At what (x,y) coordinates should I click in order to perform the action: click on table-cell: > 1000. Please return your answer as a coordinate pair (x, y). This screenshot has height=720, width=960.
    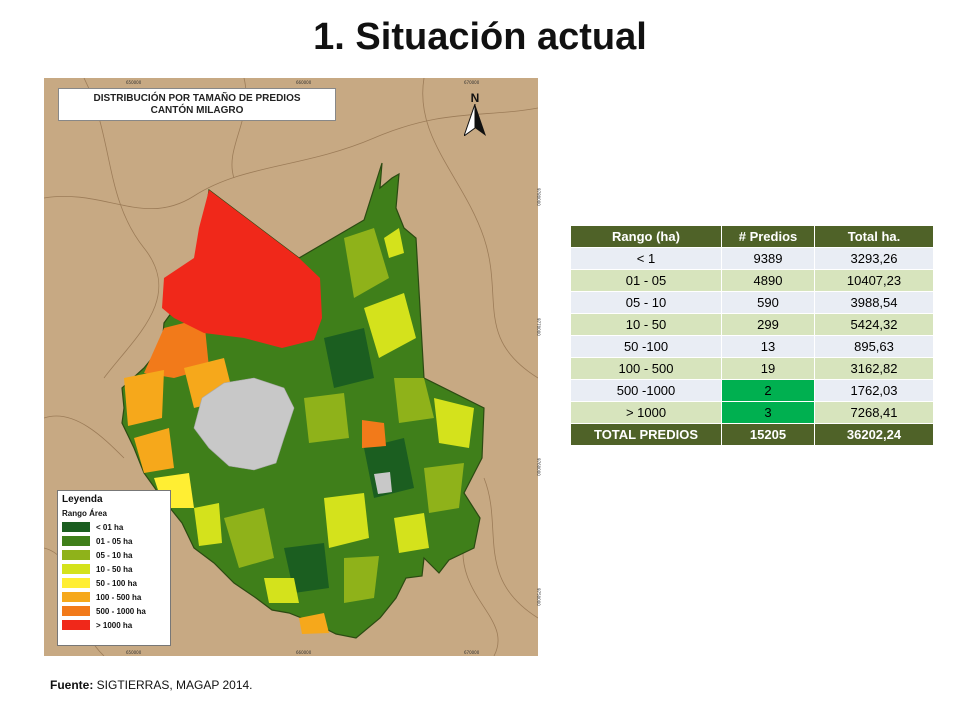
    Looking at the image, I should click on (646, 412).